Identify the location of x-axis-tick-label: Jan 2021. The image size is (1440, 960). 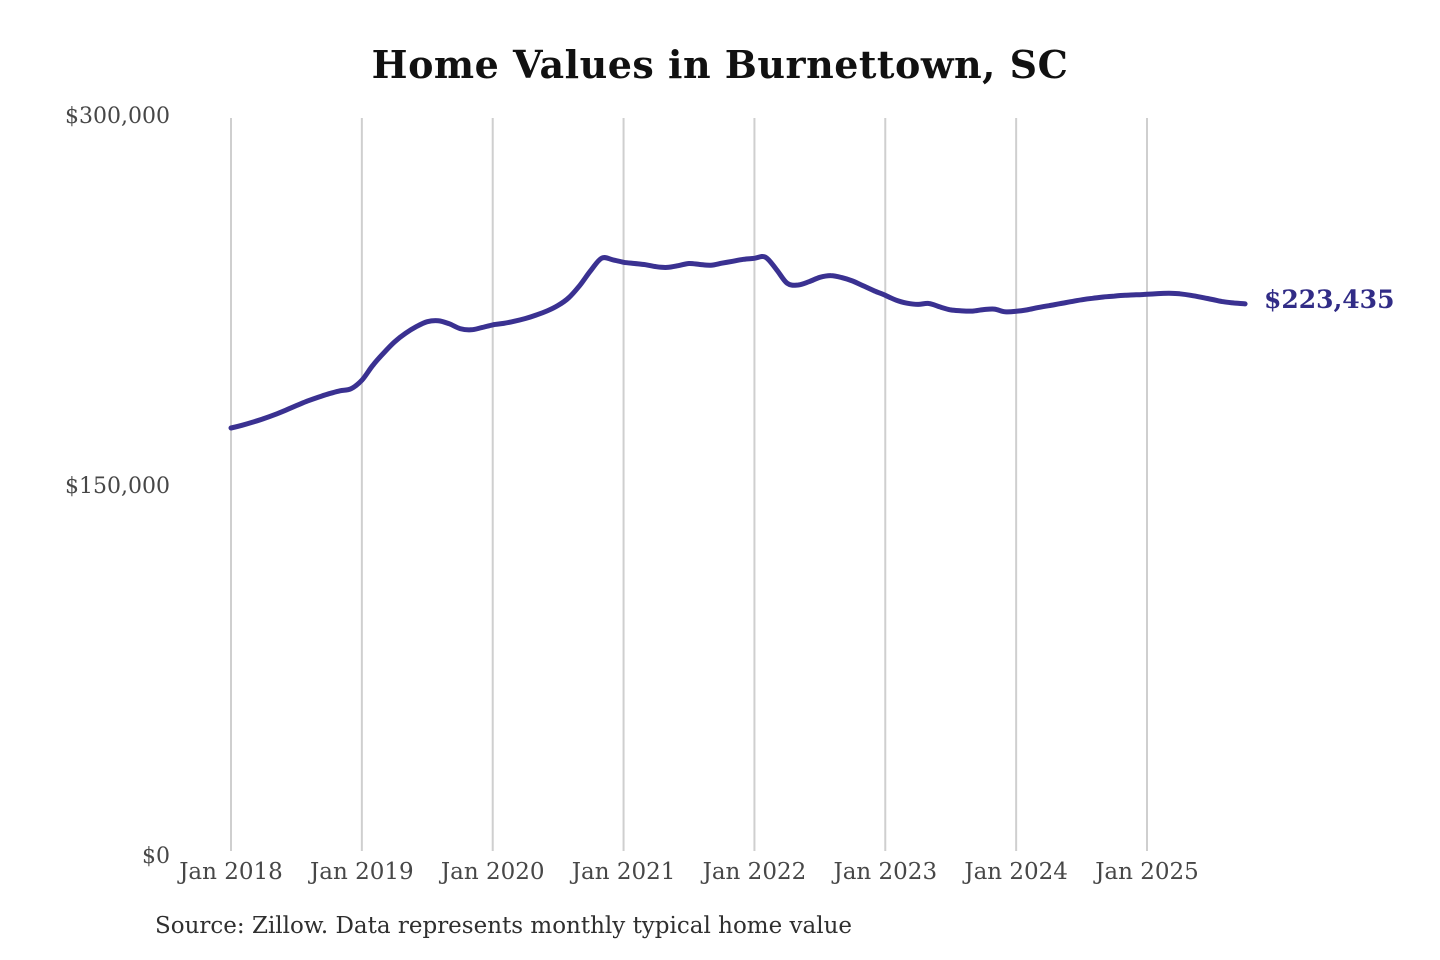
(623, 872).